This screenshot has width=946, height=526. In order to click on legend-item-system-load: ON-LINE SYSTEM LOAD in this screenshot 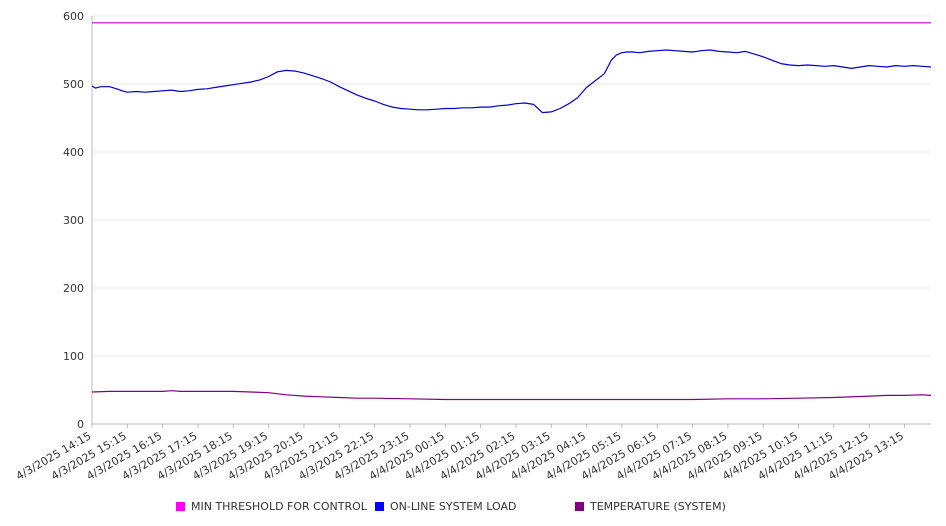, I will do `click(445, 506)`.